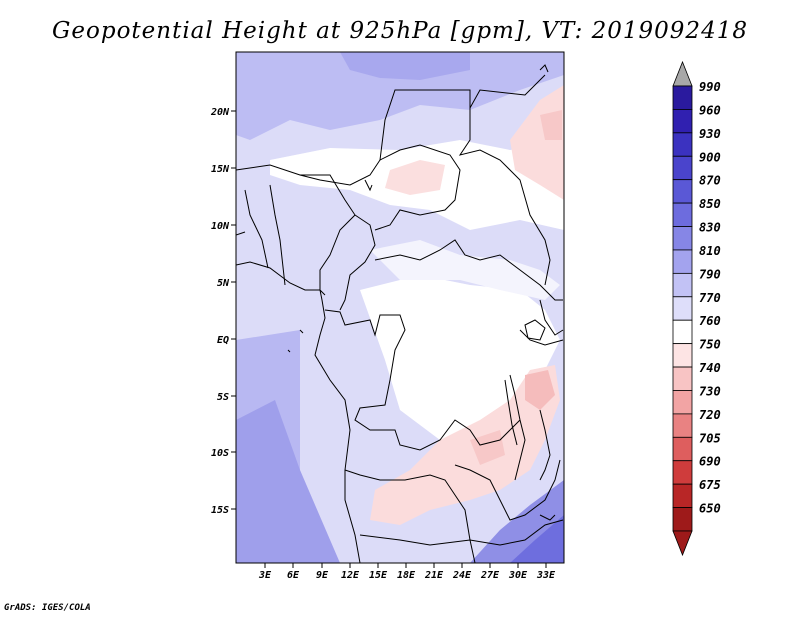 The height and width of the screenshot is (618, 800). I want to click on field-pink-north, so click(415, 177).